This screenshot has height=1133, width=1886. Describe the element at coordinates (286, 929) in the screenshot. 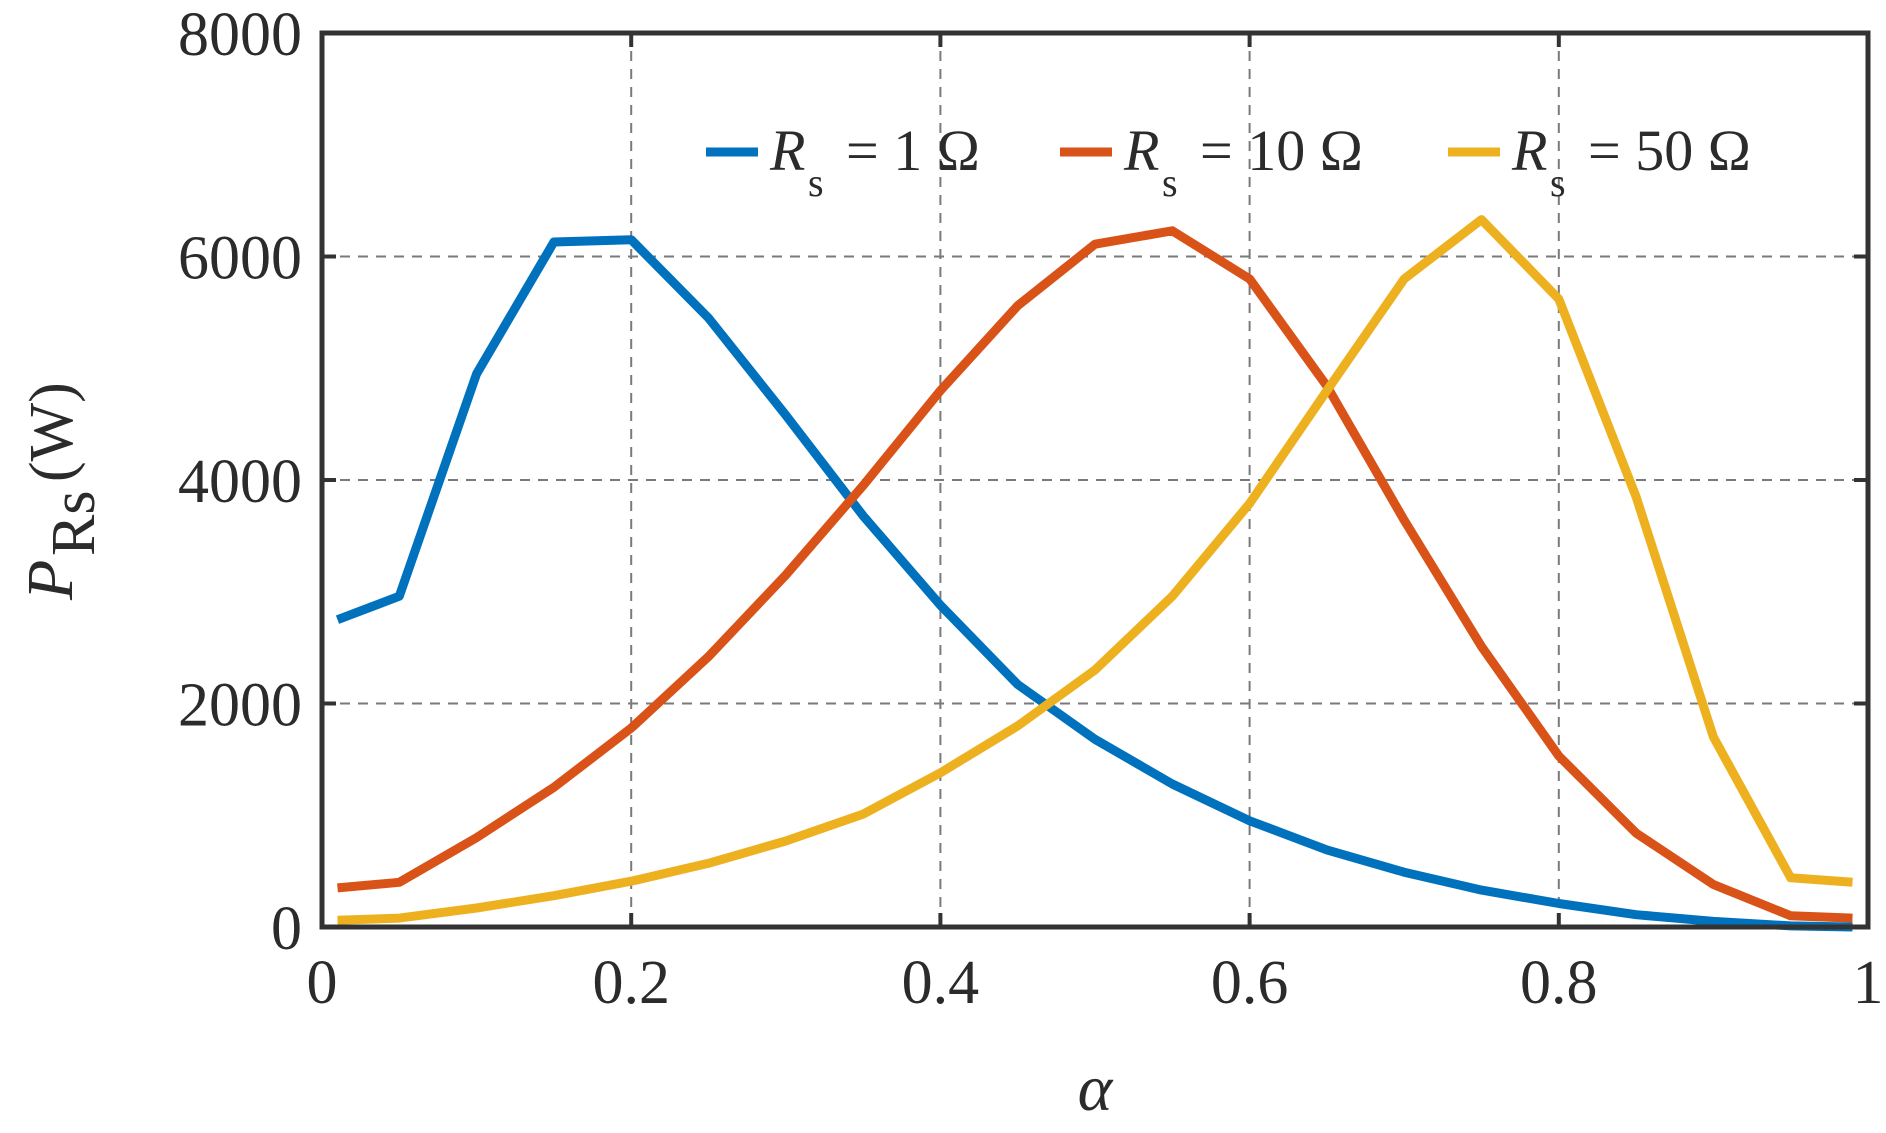

I see `y-tick-label: 0` at that location.